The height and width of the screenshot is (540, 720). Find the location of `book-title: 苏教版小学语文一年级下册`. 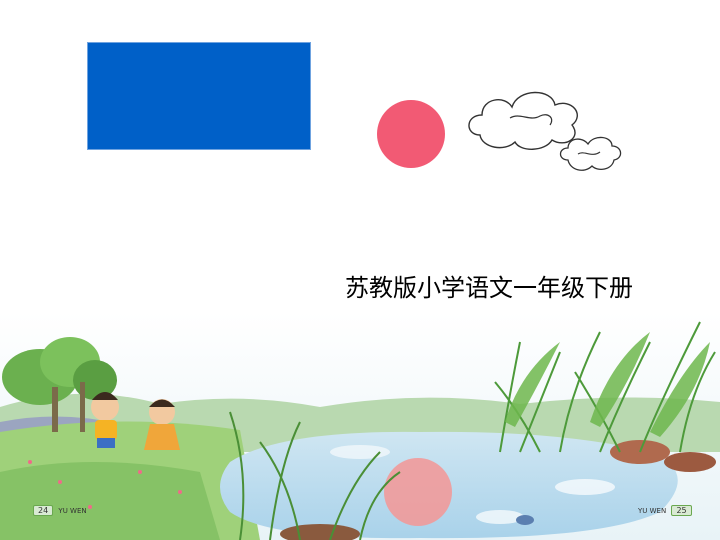

book-title: 苏教版小学语文一年级下册 is located at coordinates (489, 288).